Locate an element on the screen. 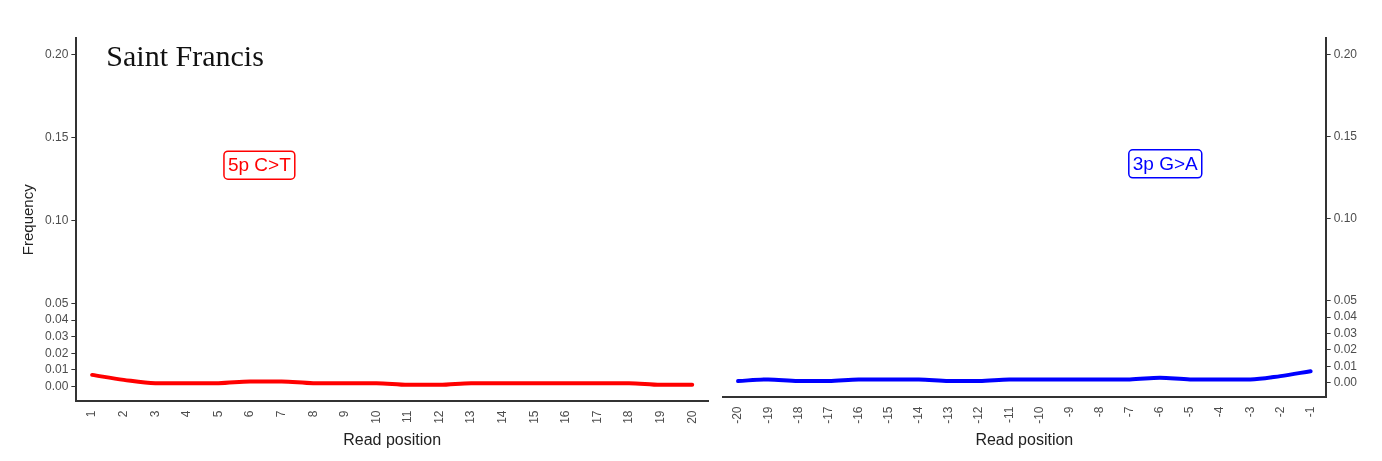  x-tick-label: -7 is located at coordinates (1129, 412).